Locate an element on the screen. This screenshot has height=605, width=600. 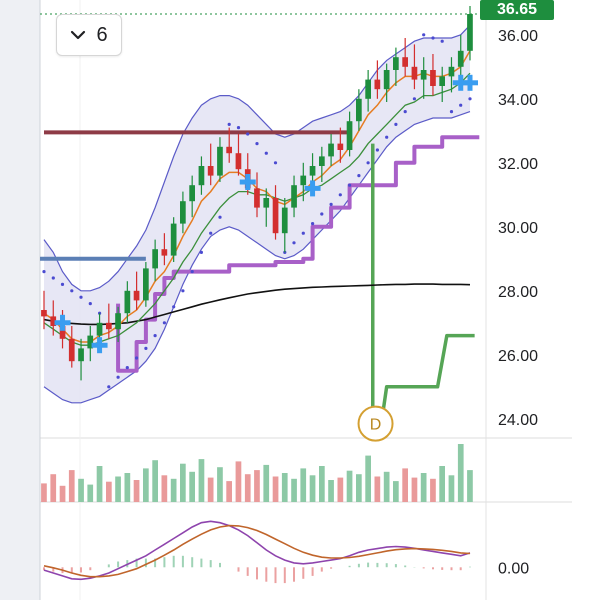
y-axis-tick-label: 36.00 is located at coordinates (518, 36).